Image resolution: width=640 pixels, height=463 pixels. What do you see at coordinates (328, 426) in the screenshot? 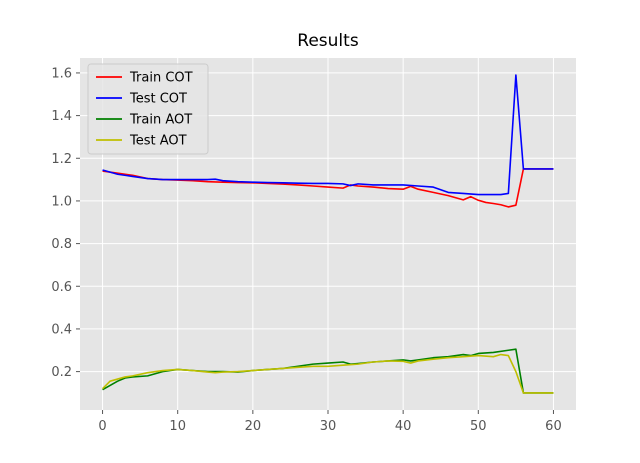
I see `x-tick-label: 30` at bounding box center [328, 426].